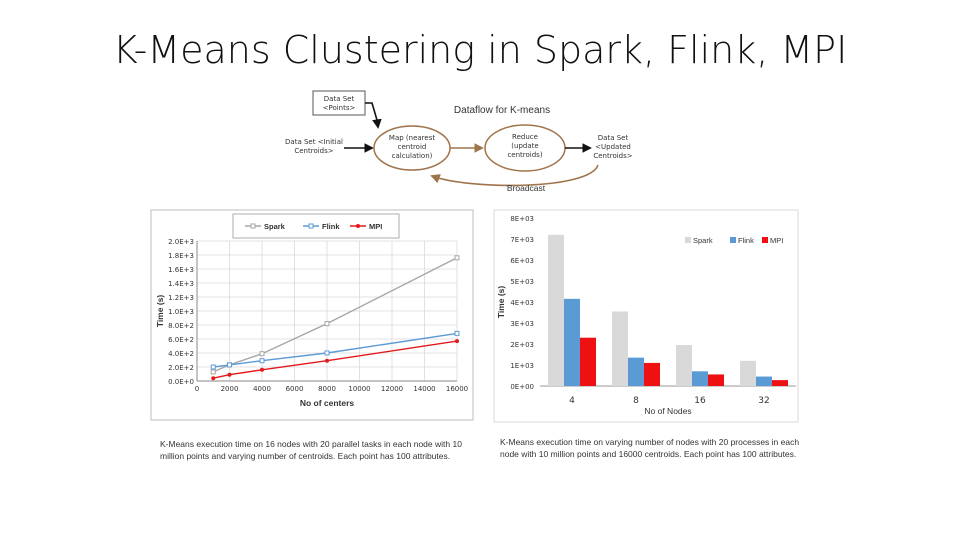 This screenshot has height=540, width=960. Describe the element at coordinates (262, 389) in the screenshot. I see `line-x-tick-label: 4000` at that location.